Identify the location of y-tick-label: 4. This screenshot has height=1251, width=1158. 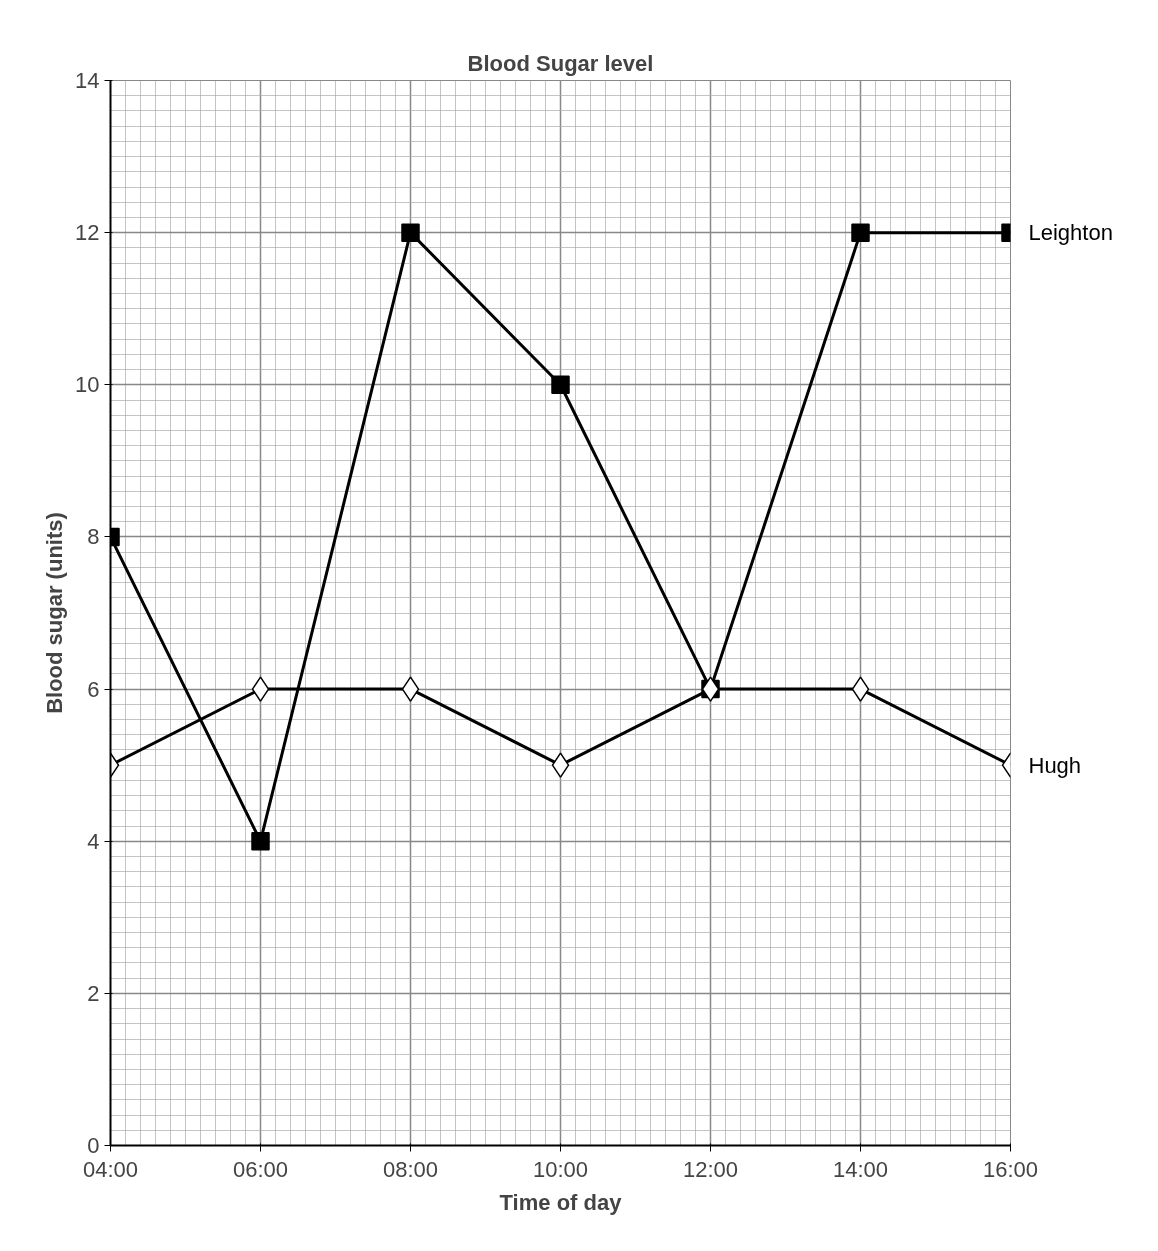
(93, 841).